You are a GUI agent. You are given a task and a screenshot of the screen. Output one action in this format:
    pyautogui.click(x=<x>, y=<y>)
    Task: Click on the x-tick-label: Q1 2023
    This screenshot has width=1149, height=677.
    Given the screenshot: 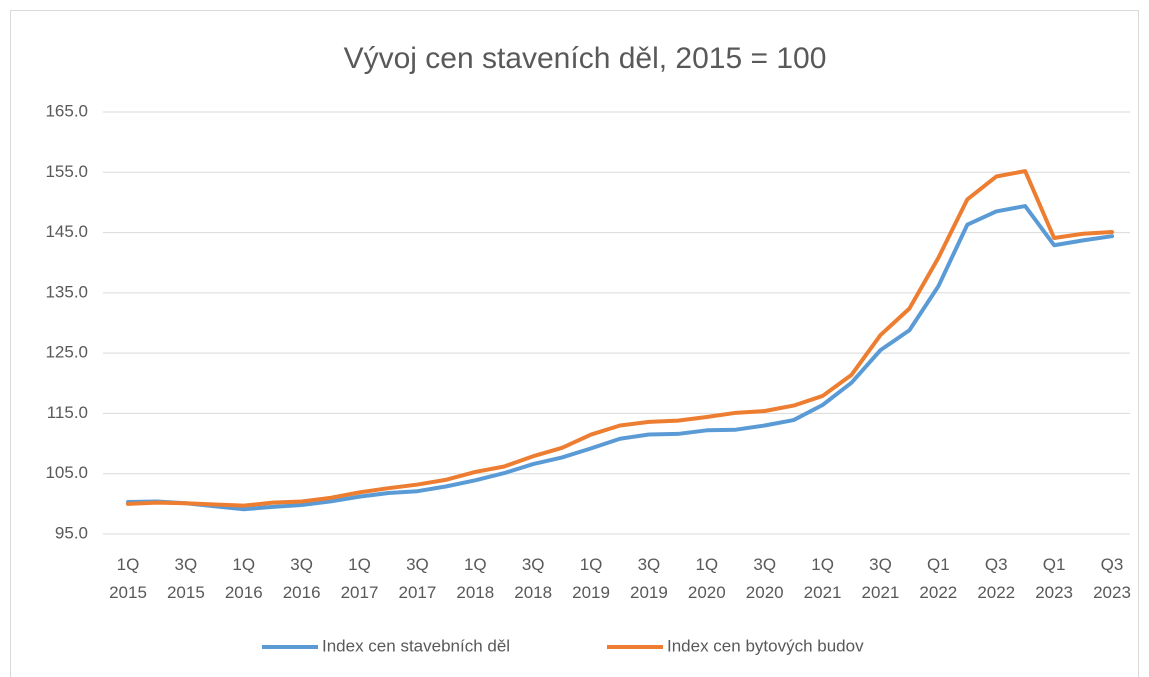 What is the action you would take?
    pyautogui.click(x=1054, y=578)
    